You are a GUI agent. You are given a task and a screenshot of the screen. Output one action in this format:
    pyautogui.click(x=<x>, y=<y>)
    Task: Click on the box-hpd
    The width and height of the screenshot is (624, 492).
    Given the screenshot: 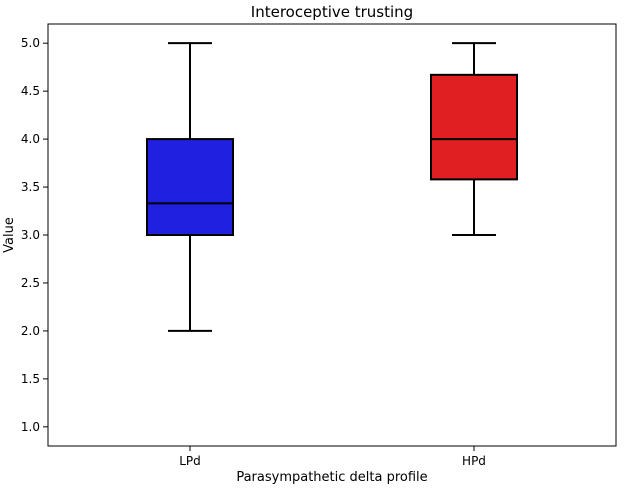 What is the action you would take?
    pyautogui.click(x=474, y=127)
    